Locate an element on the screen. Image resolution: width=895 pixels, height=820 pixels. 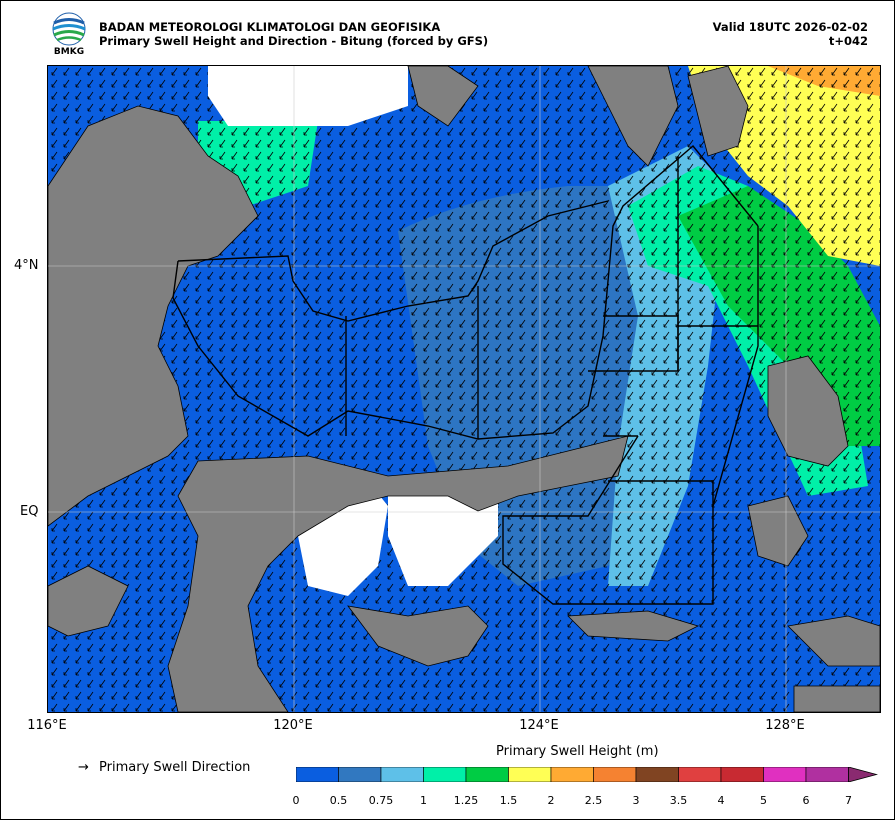
colorbar-tick-label: 0.5 is located at coordinates (338, 800).